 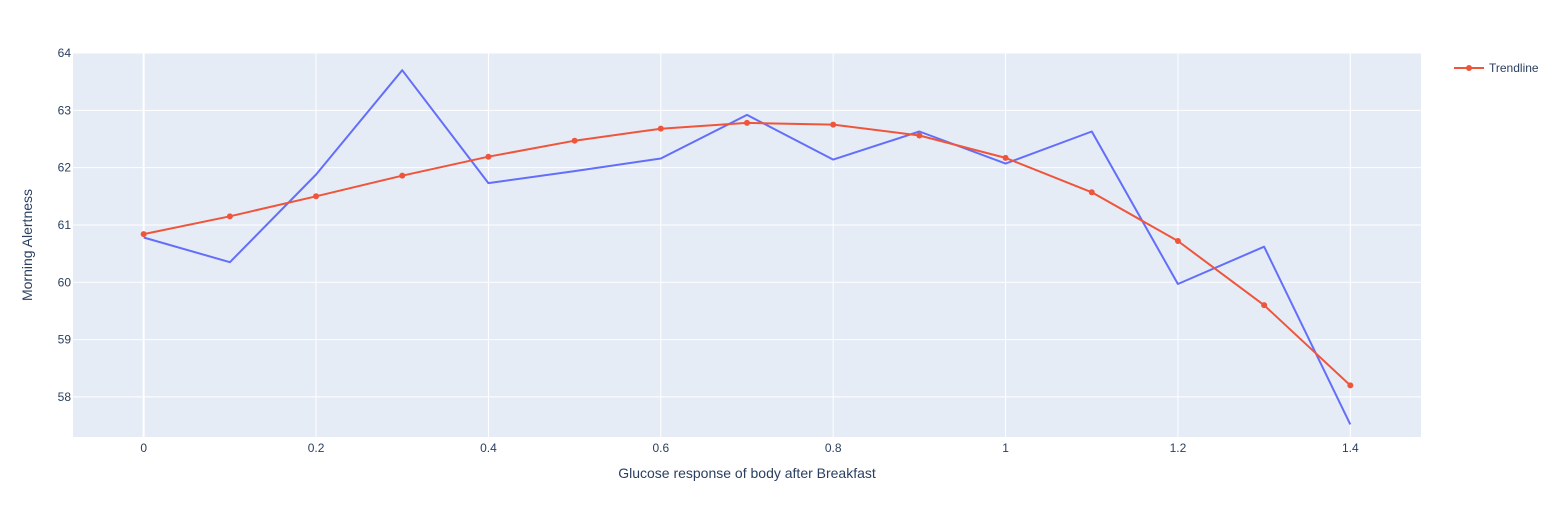 What do you see at coordinates (65, 340) in the screenshot?
I see `y-tick-label: 59` at bounding box center [65, 340].